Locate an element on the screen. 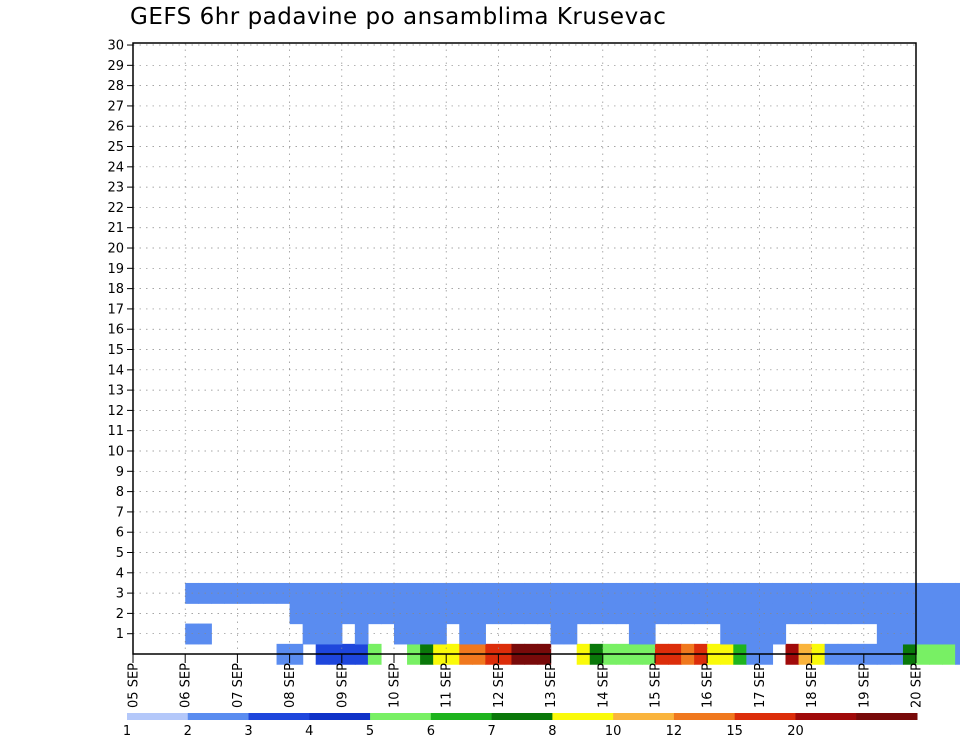 This screenshot has width=960, height=742. x-tick-label: 18 SEP is located at coordinates (812, 685).